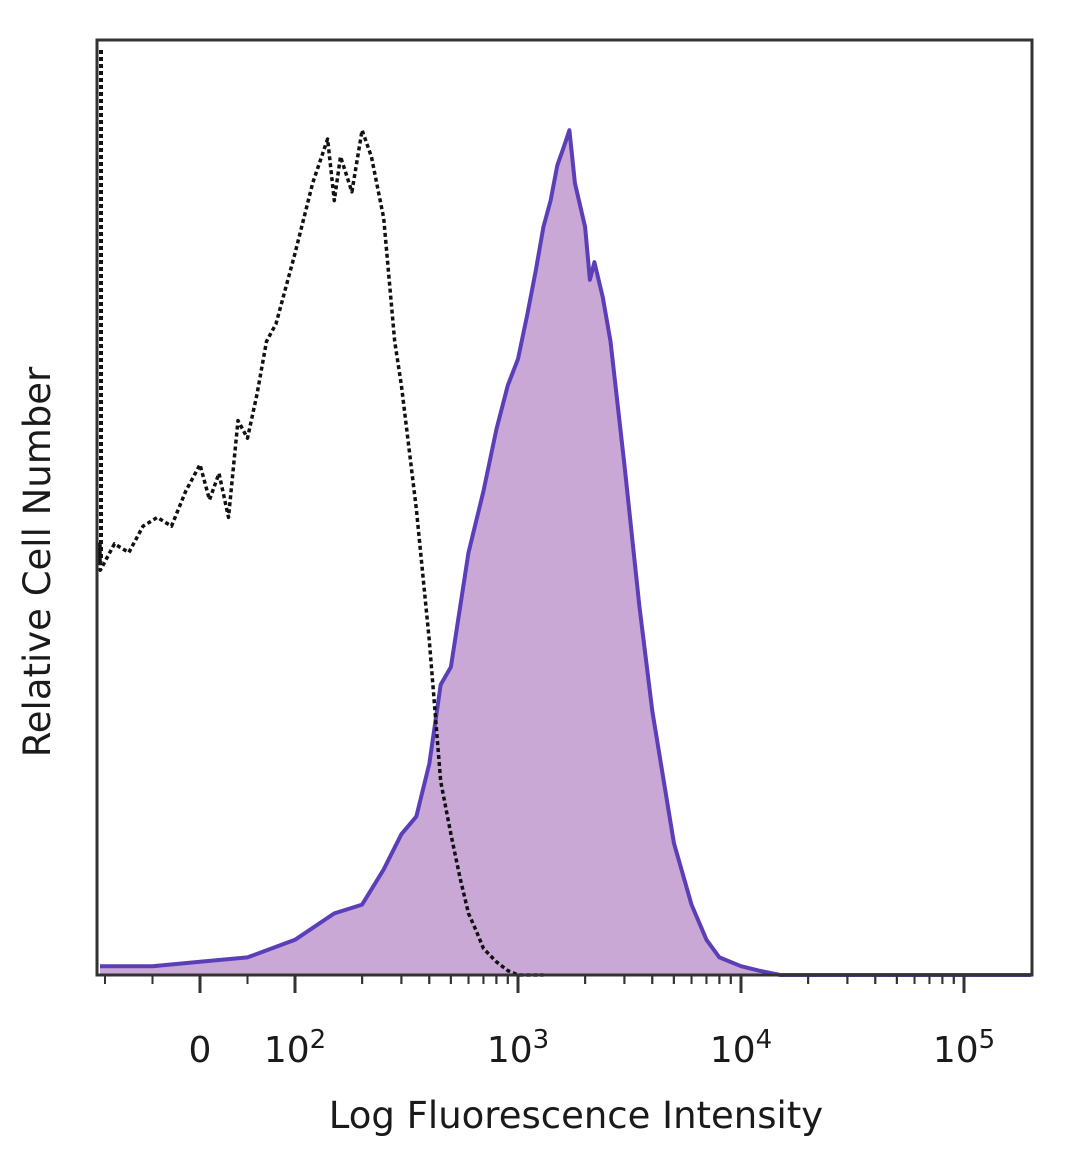 The width and height of the screenshot is (1080, 1169). I want to click on y-axis-title: Relative Cell Number, so click(37, 561).